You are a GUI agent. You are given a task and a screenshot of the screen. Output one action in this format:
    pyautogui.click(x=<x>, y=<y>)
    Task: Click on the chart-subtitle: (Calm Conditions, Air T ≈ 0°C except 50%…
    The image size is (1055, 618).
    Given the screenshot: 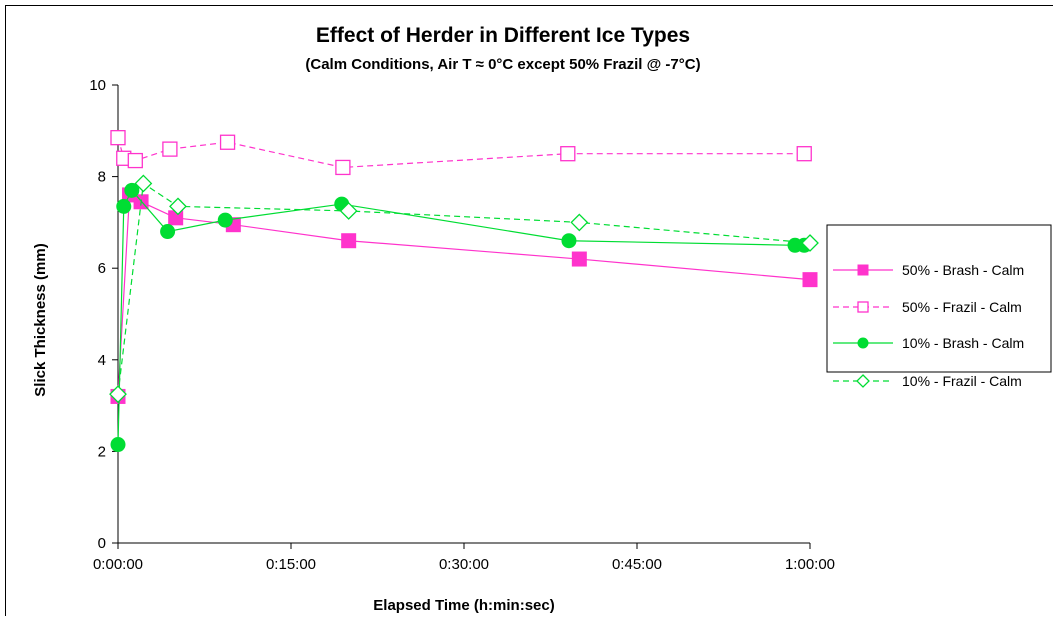 What is the action you would take?
    pyautogui.click(x=502, y=64)
    